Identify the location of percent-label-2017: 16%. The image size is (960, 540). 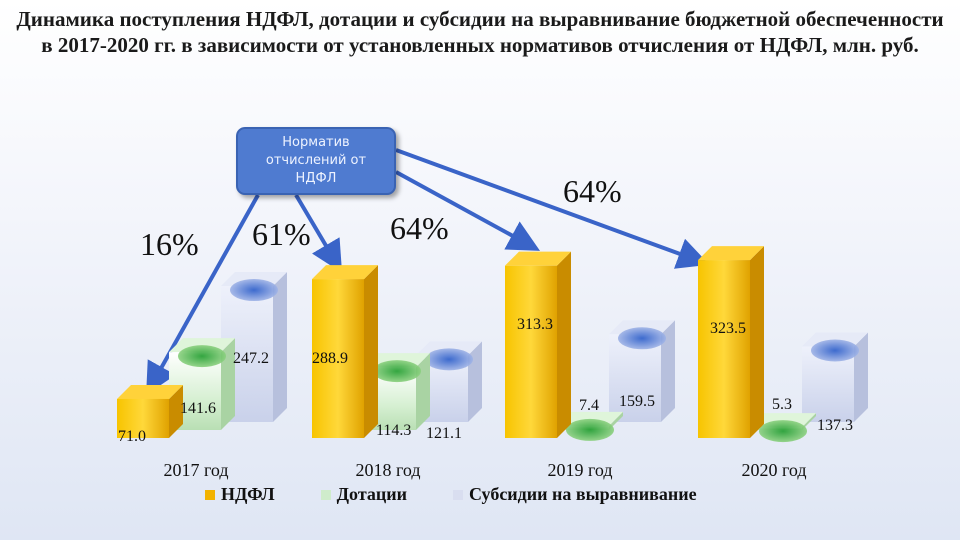
(169, 244).